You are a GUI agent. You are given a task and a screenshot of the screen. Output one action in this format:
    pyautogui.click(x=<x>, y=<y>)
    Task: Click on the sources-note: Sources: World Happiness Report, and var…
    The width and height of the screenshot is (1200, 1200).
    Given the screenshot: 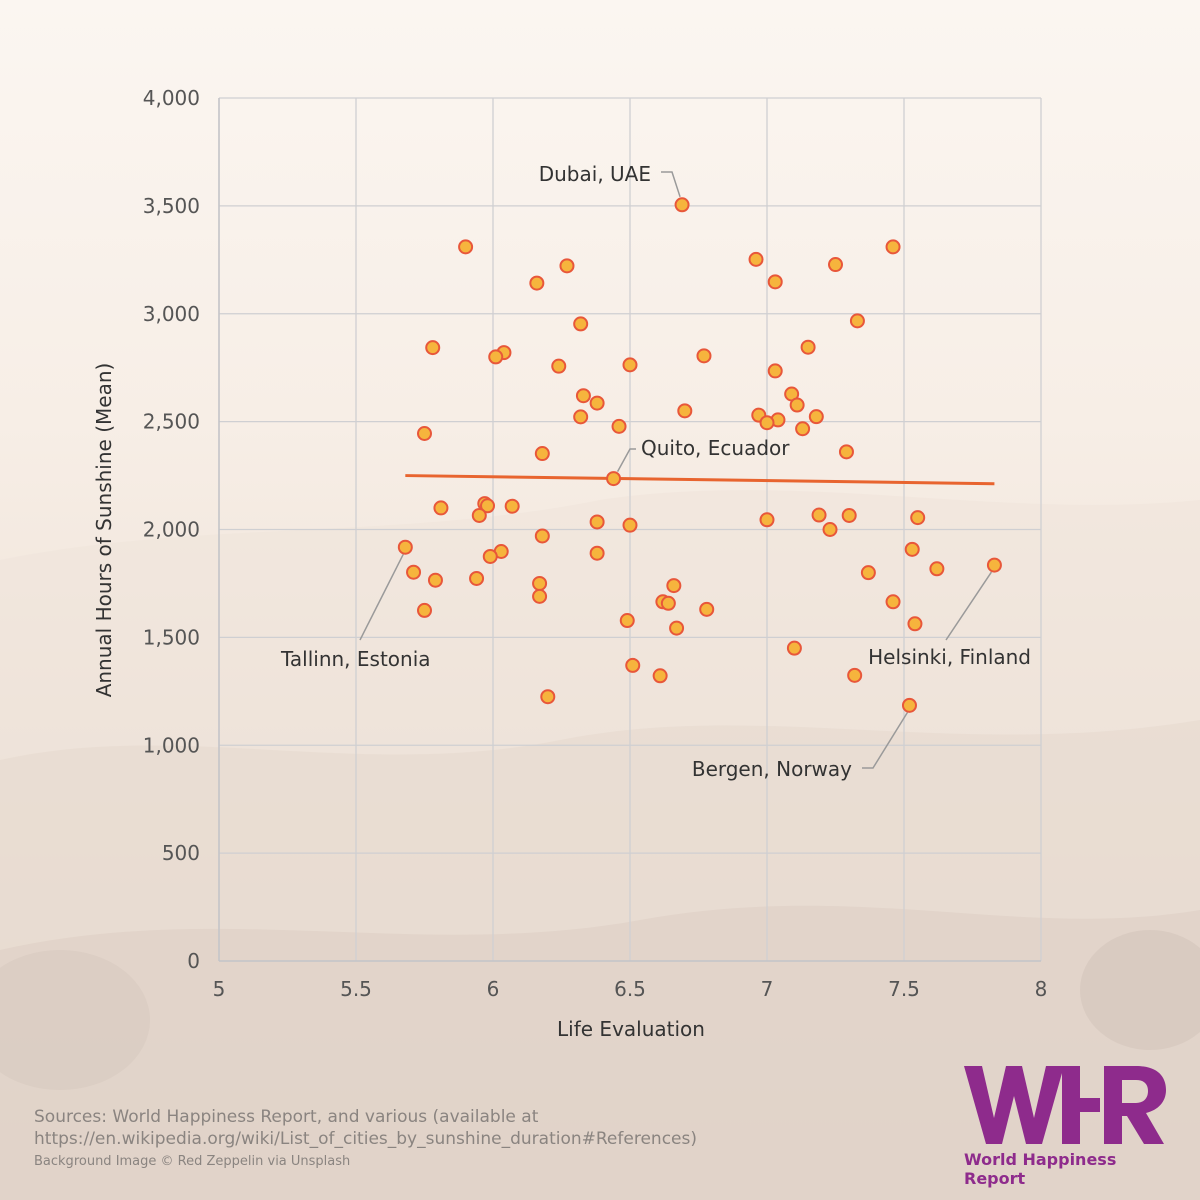 What is the action you would take?
    pyautogui.click(x=365, y=1128)
    